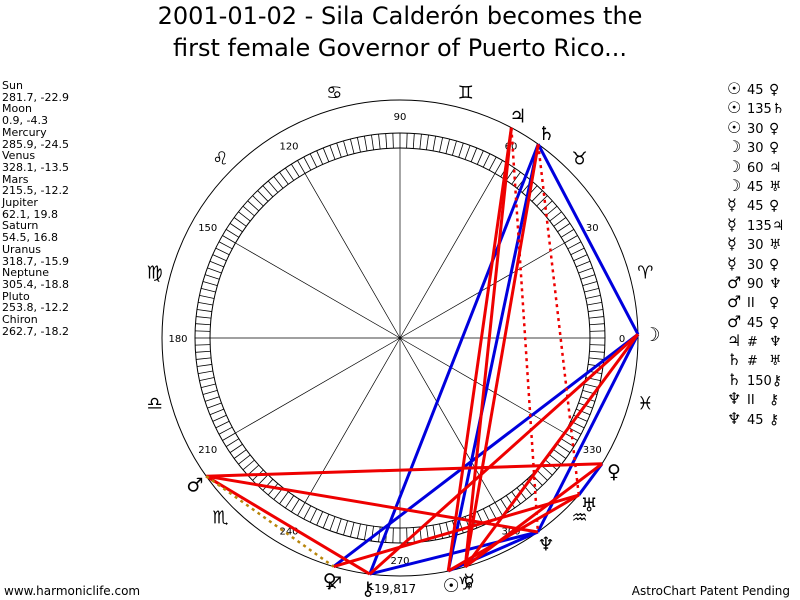  Describe the element at coordinates (734, 418) in the screenshot. I see `aspect-planet-a-glyph: ♆` at that location.